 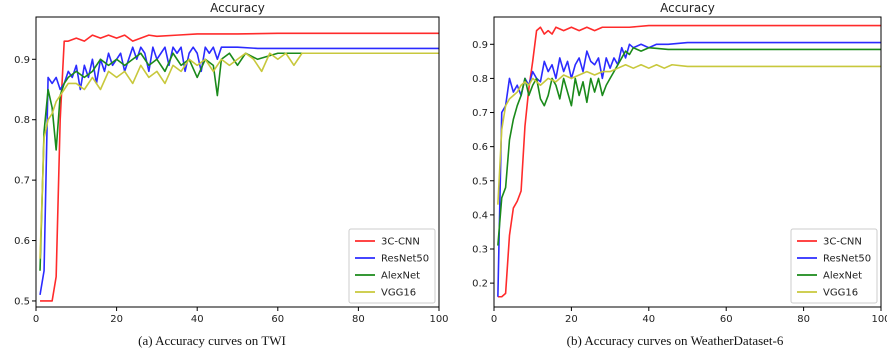 What do you see at coordinates (480, 284) in the screenshot?
I see `y-tick-label: 0.2` at bounding box center [480, 284].